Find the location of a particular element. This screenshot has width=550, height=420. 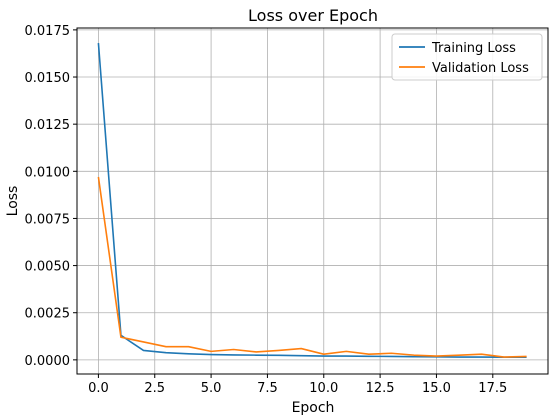

legend-label: Training Loss is located at coordinates (473, 48).